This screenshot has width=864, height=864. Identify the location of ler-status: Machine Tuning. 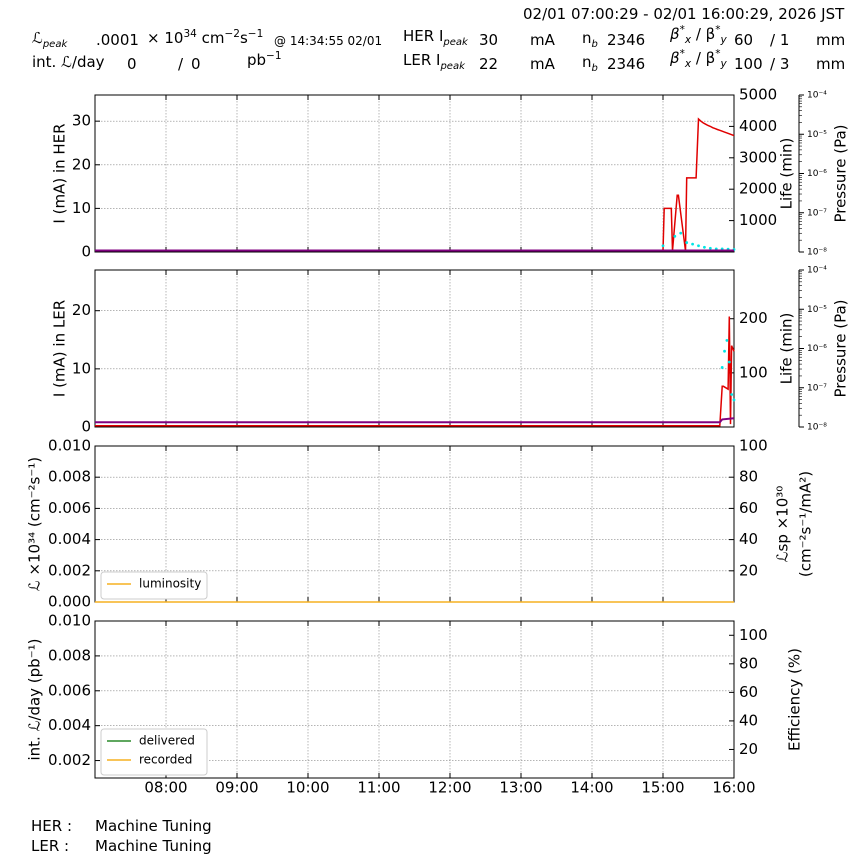
(153, 846).